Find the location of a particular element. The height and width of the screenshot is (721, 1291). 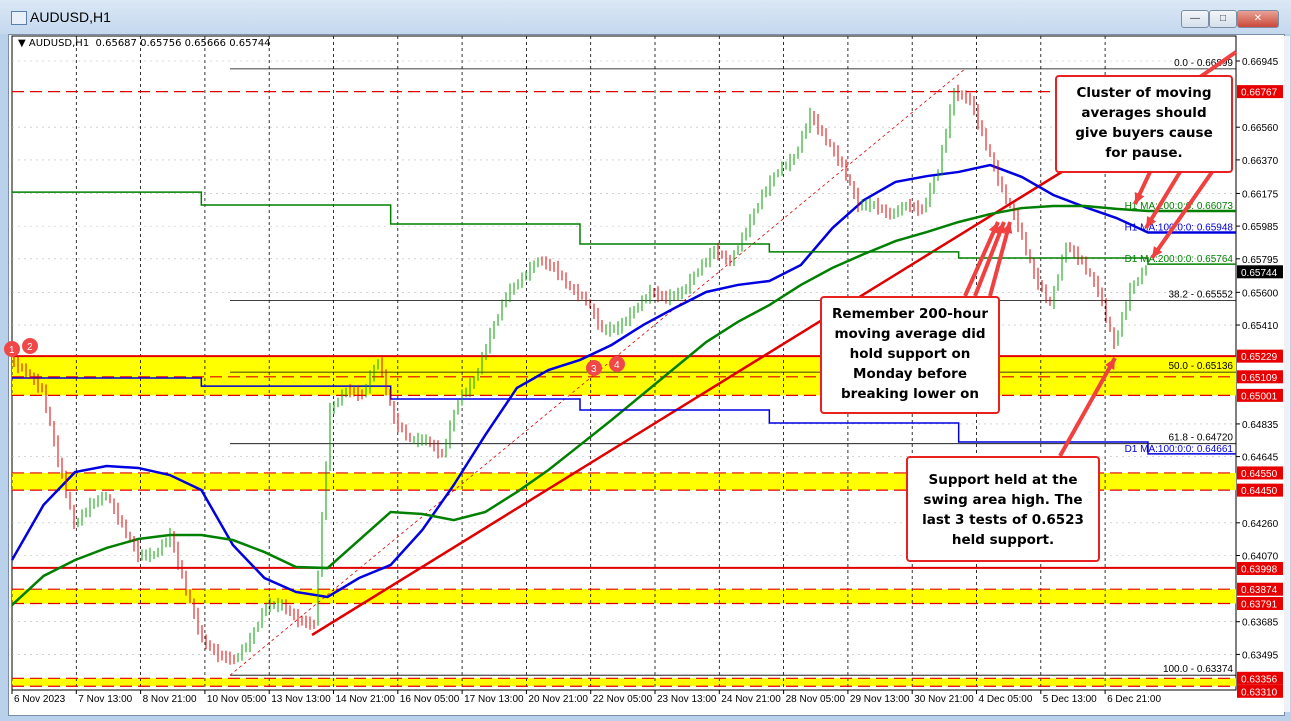

x-tick-label: 22 Nov 05:00 is located at coordinates (623, 699).